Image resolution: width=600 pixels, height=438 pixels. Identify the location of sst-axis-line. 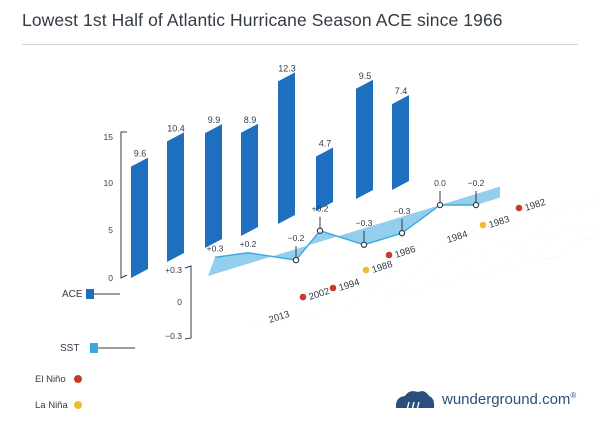
(188, 302).